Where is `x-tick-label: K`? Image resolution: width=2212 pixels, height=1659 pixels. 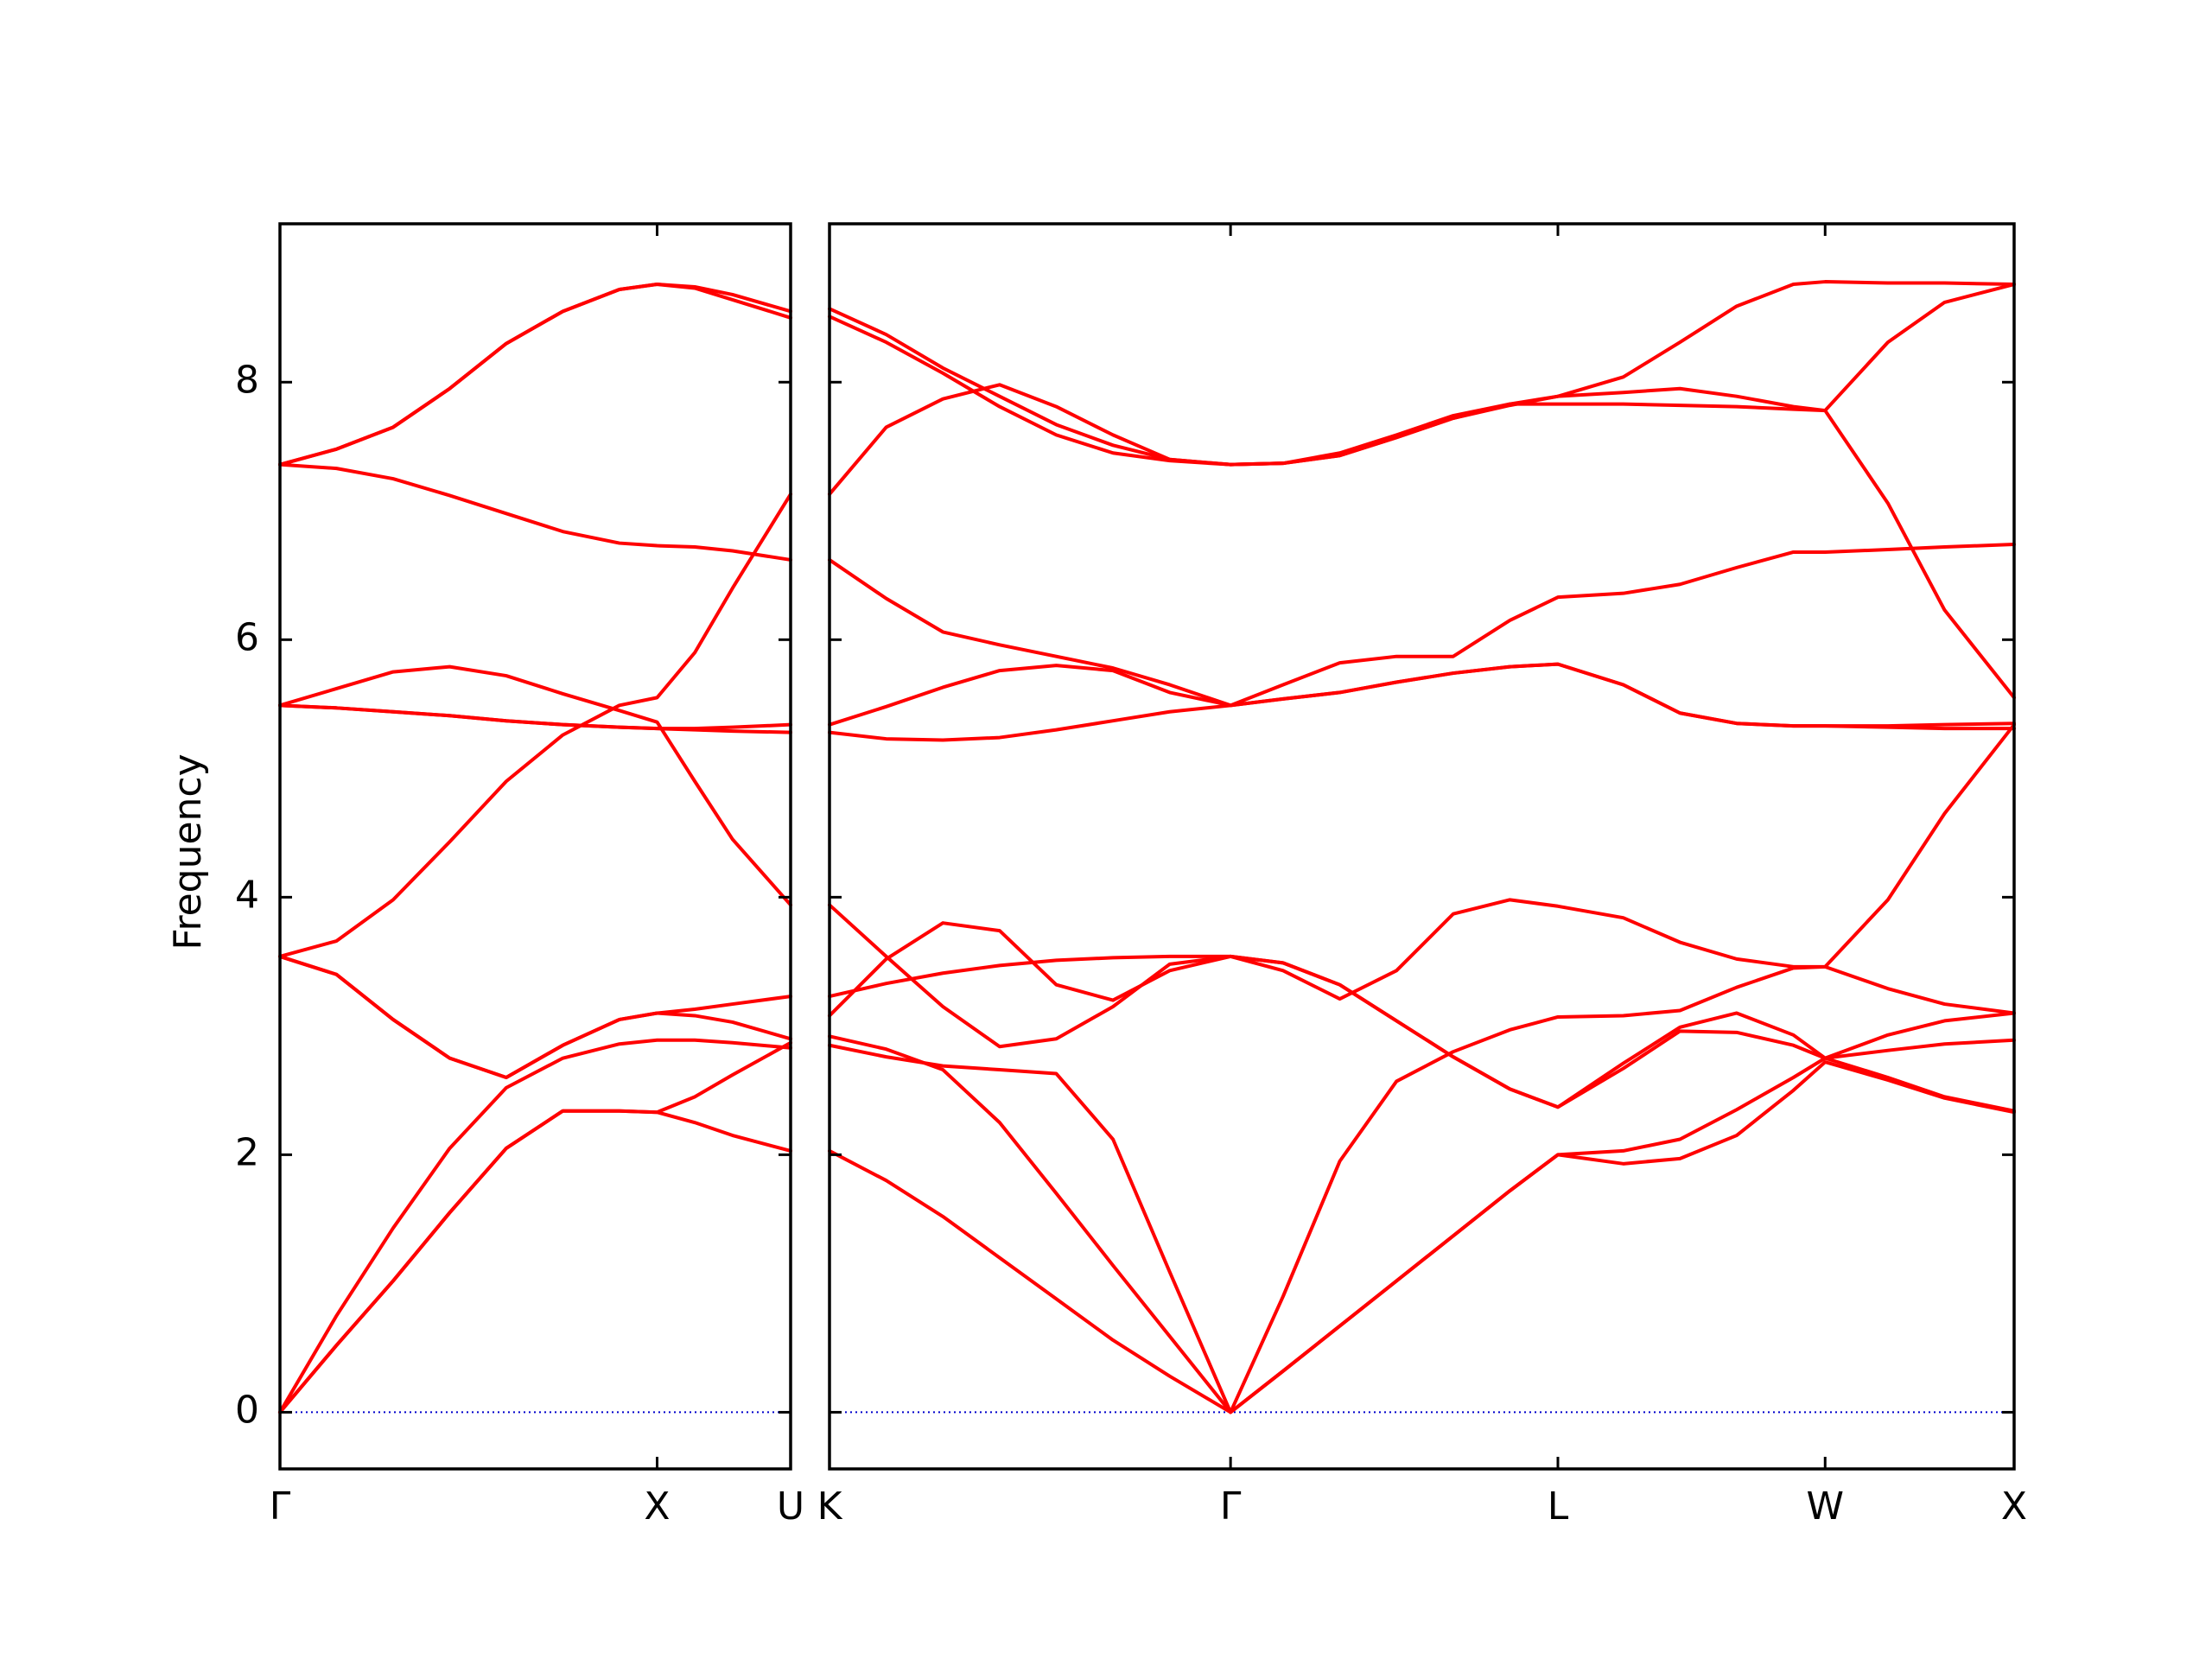
x-tick-label: K is located at coordinates (830, 1506).